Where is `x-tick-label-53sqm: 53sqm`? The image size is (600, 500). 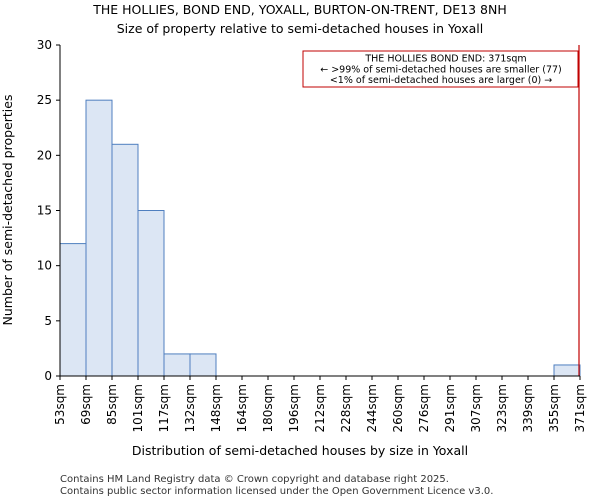
x-tick-label-53sqm: 53sqm is located at coordinates (60, 404).